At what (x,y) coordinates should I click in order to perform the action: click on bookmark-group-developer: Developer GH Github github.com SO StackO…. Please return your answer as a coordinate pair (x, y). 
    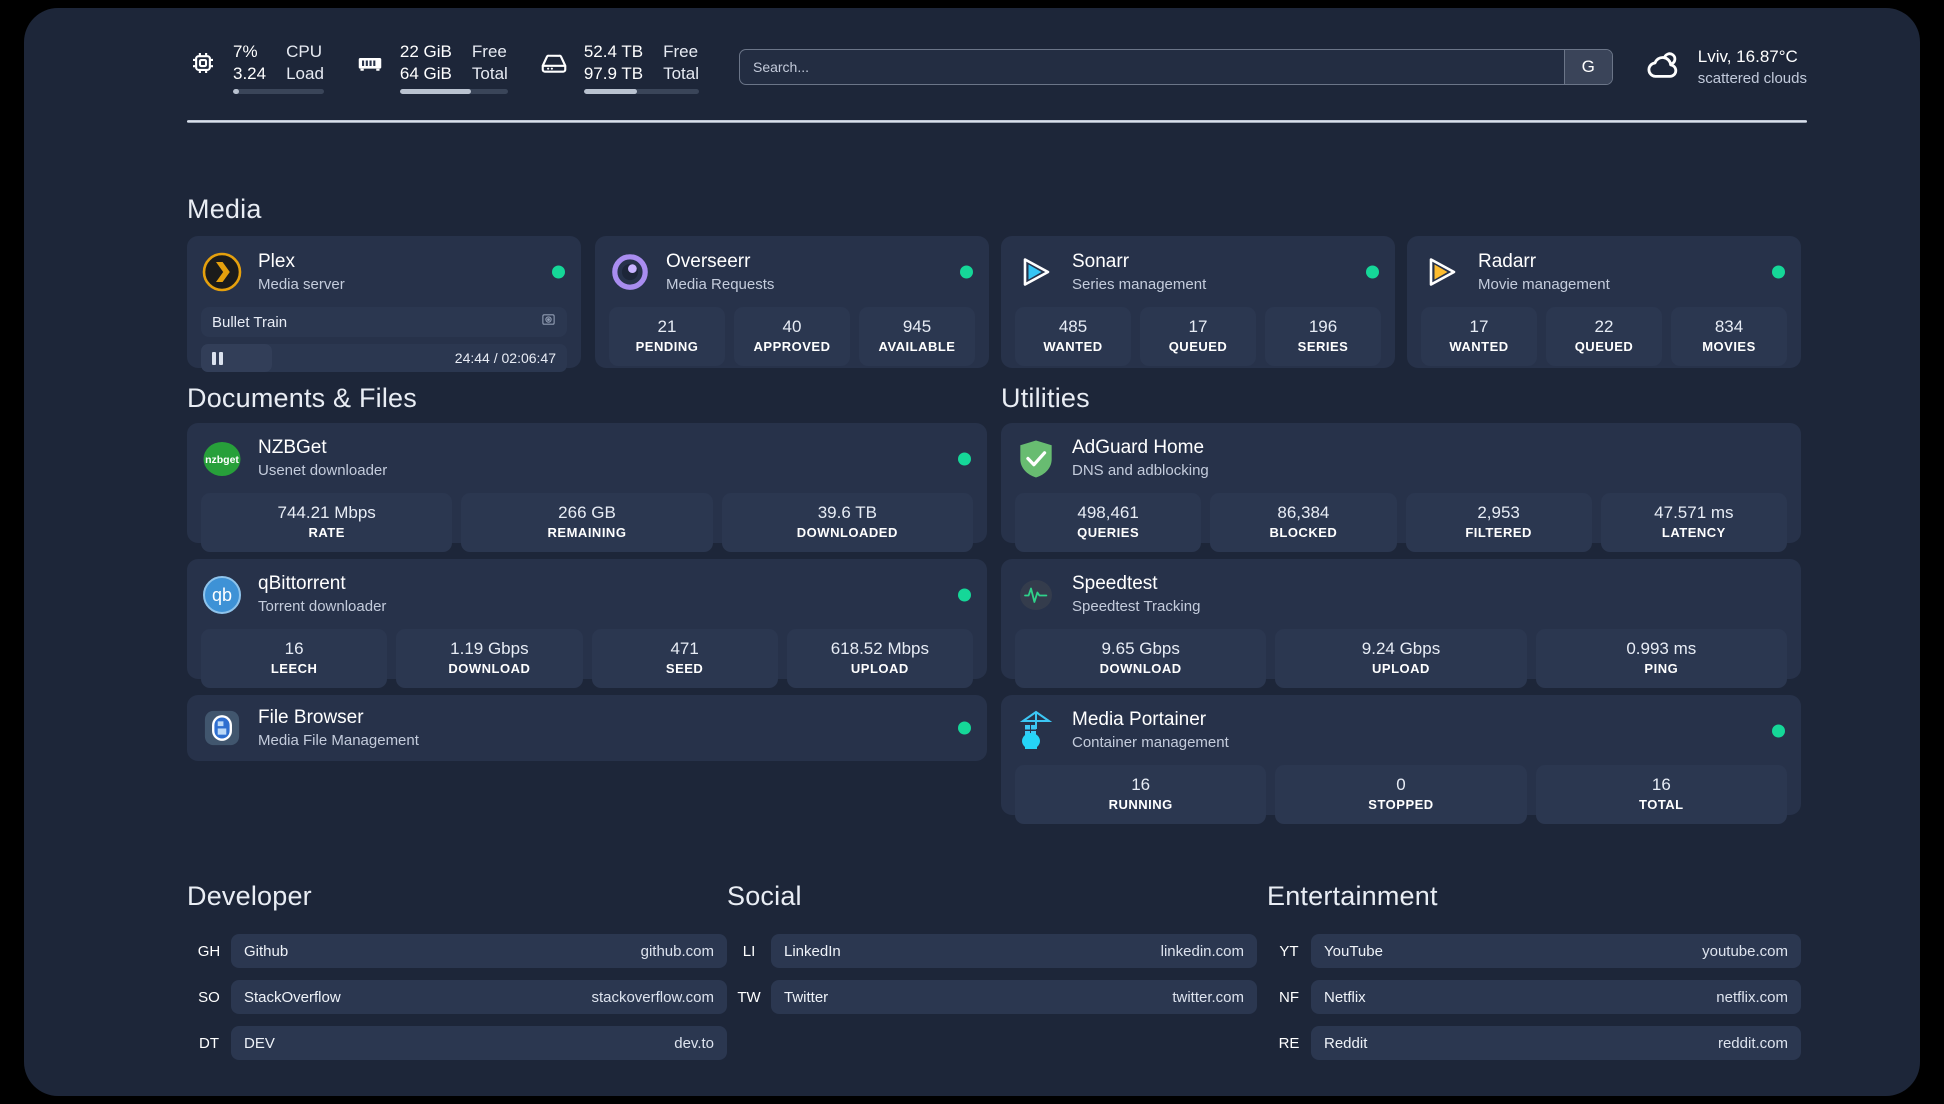
    Looking at the image, I should click on (457, 976).